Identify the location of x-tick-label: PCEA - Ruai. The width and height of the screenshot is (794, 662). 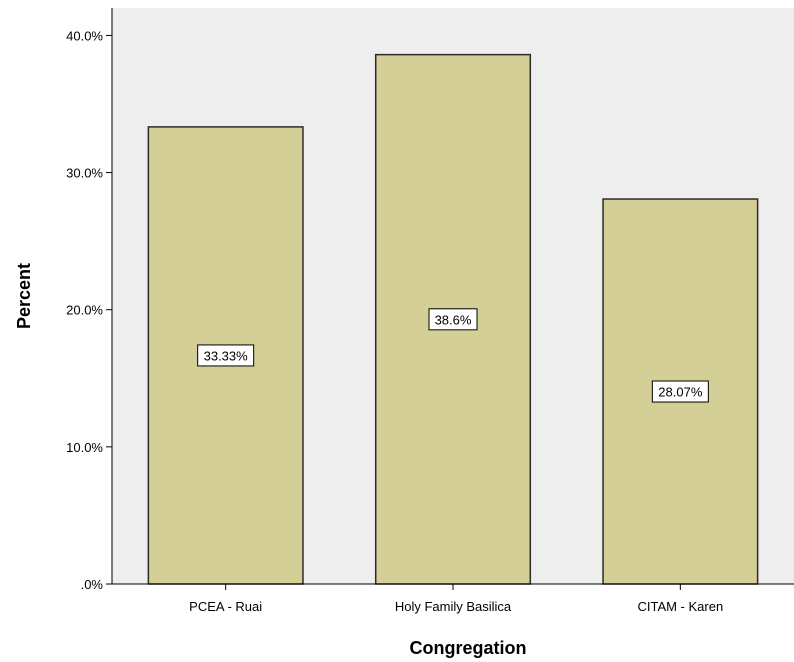
(225, 606).